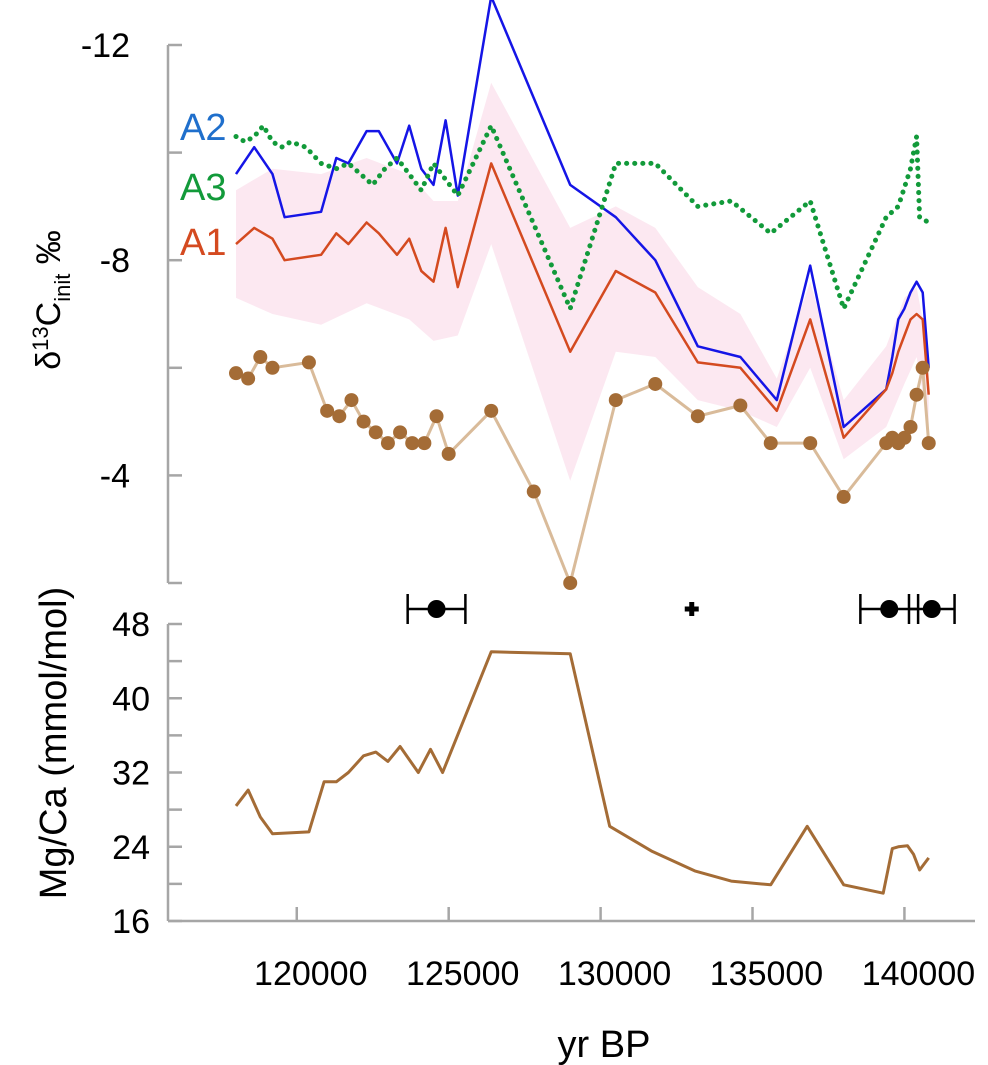  What do you see at coordinates (462, 974) in the screenshot?
I see `x-tick-label: 125000` at bounding box center [462, 974].